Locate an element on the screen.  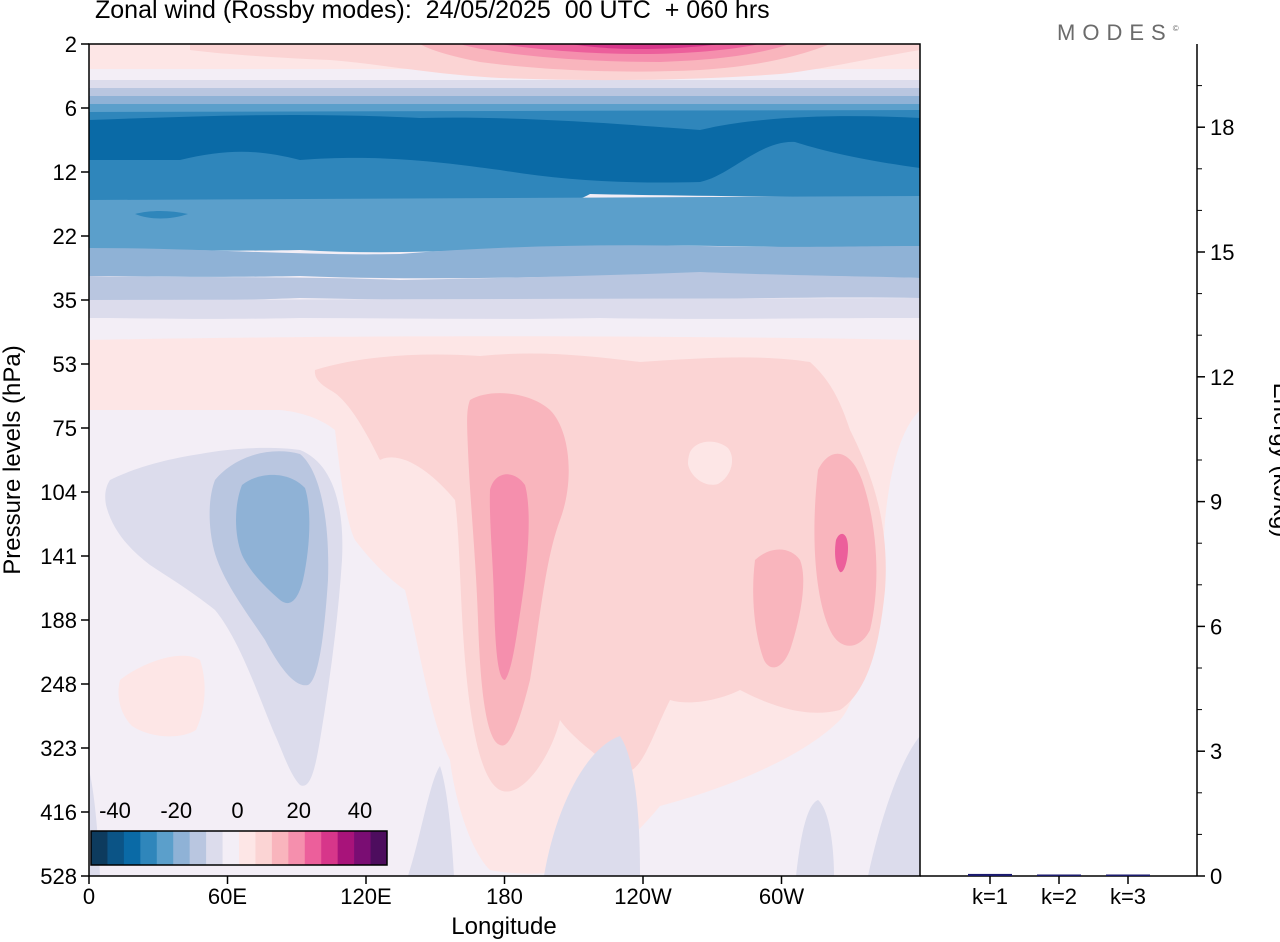
x-tick-label: 60W is located at coordinates (781, 896).